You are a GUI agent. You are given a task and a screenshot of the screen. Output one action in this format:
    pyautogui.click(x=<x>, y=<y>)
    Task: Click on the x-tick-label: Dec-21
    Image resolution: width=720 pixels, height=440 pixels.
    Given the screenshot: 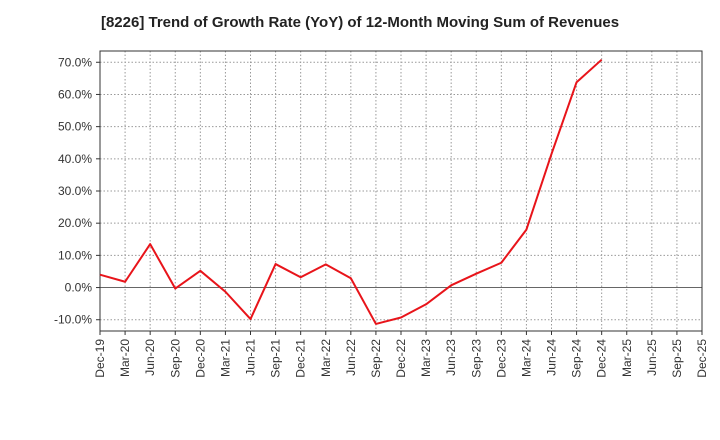 What is the action you would take?
    pyautogui.click(x=301, y=358)
    